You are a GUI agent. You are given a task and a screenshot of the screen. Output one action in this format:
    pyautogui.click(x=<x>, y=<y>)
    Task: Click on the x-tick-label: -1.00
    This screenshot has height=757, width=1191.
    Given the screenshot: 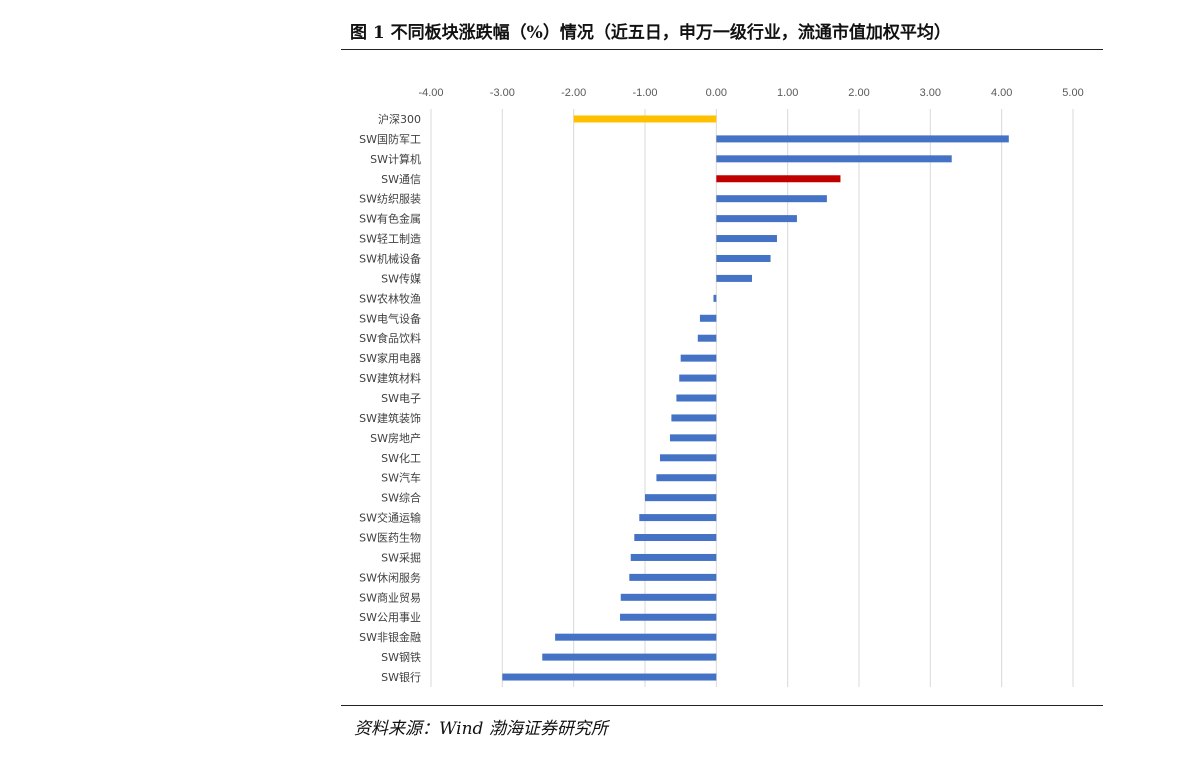 What is the action you would take?
    pyautogui.click(x=644, y=93)
    